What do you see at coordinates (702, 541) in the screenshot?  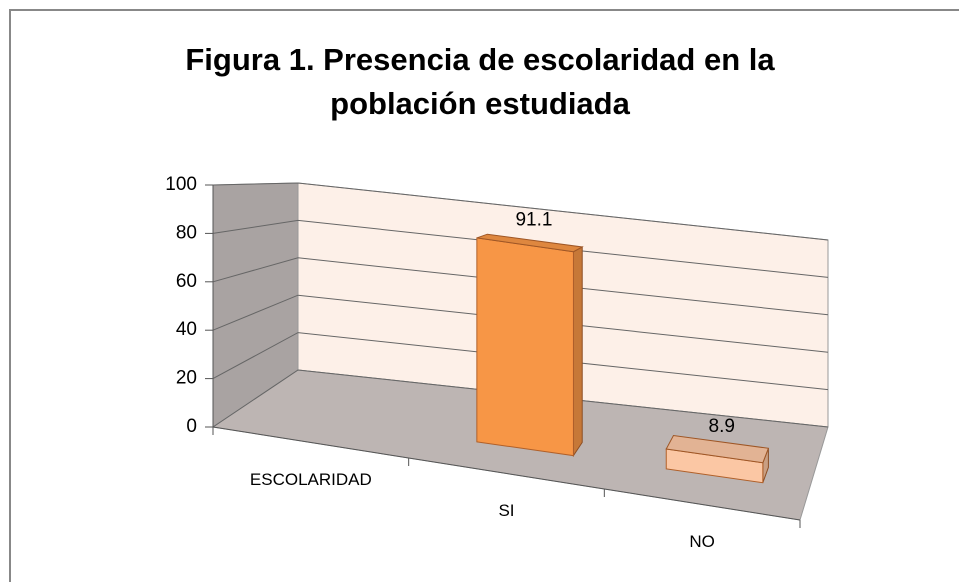 I see `x-tick-label: NO` at bounding box center [702, 541].